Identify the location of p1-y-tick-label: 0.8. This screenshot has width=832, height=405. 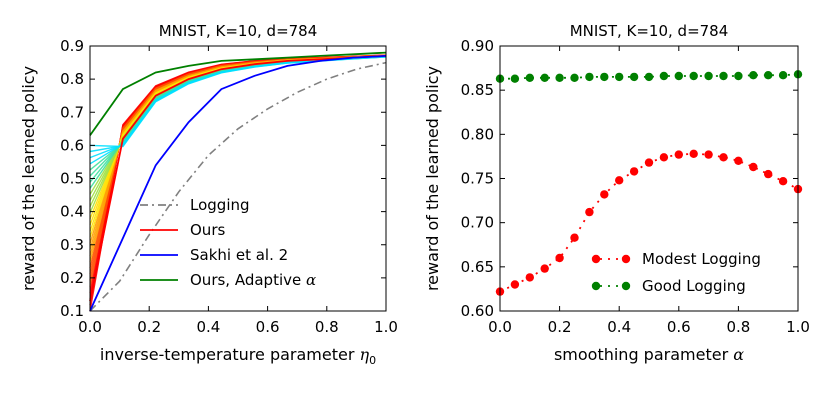
(72, 79).